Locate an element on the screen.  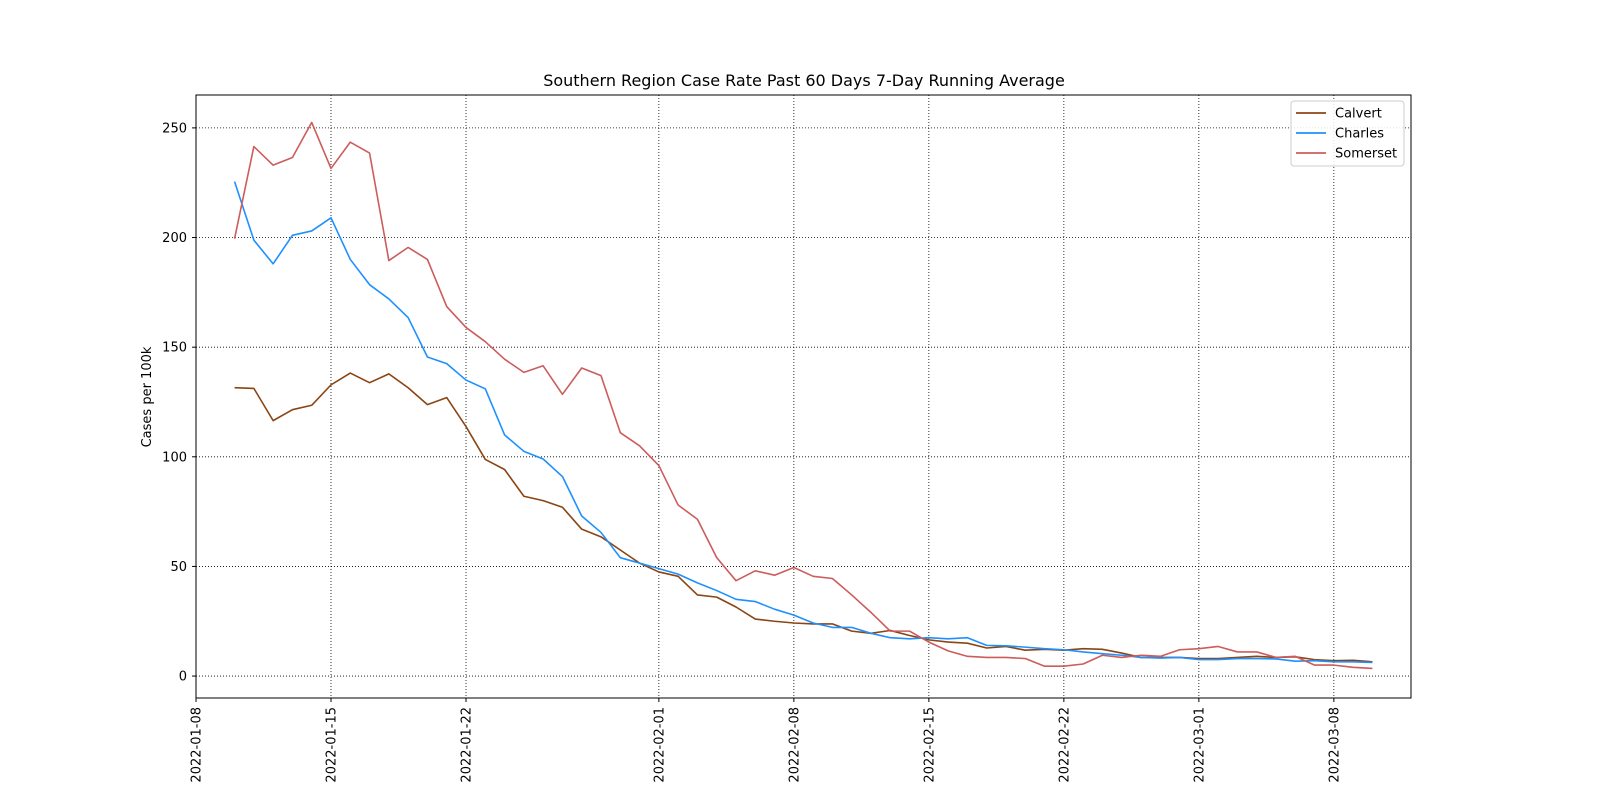
legend: Calvert Charles Somerset is located at coordinates (1347, 133).